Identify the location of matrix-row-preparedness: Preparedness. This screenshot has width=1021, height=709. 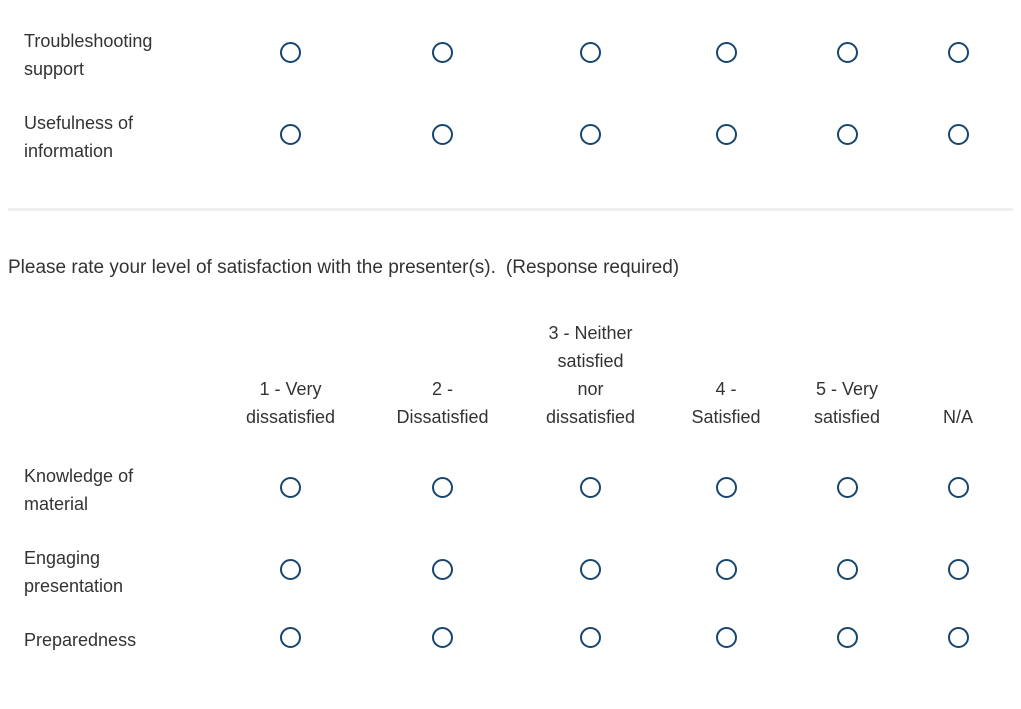
(510, 640).